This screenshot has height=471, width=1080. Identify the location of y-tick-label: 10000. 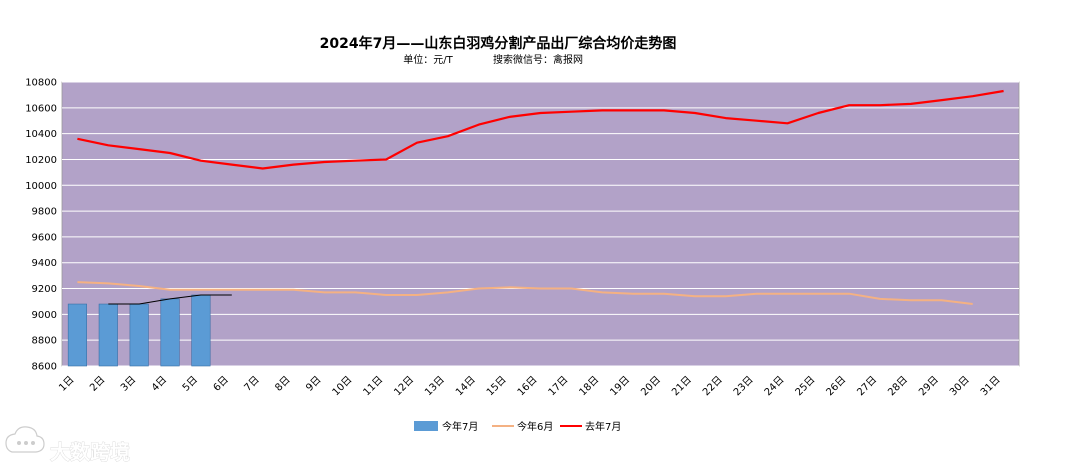
(41, 186).